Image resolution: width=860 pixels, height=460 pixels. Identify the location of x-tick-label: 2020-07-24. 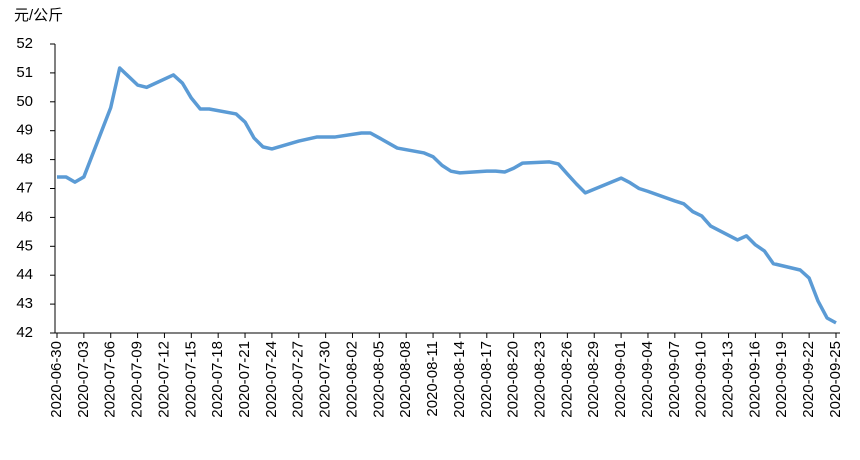
(271, 379).